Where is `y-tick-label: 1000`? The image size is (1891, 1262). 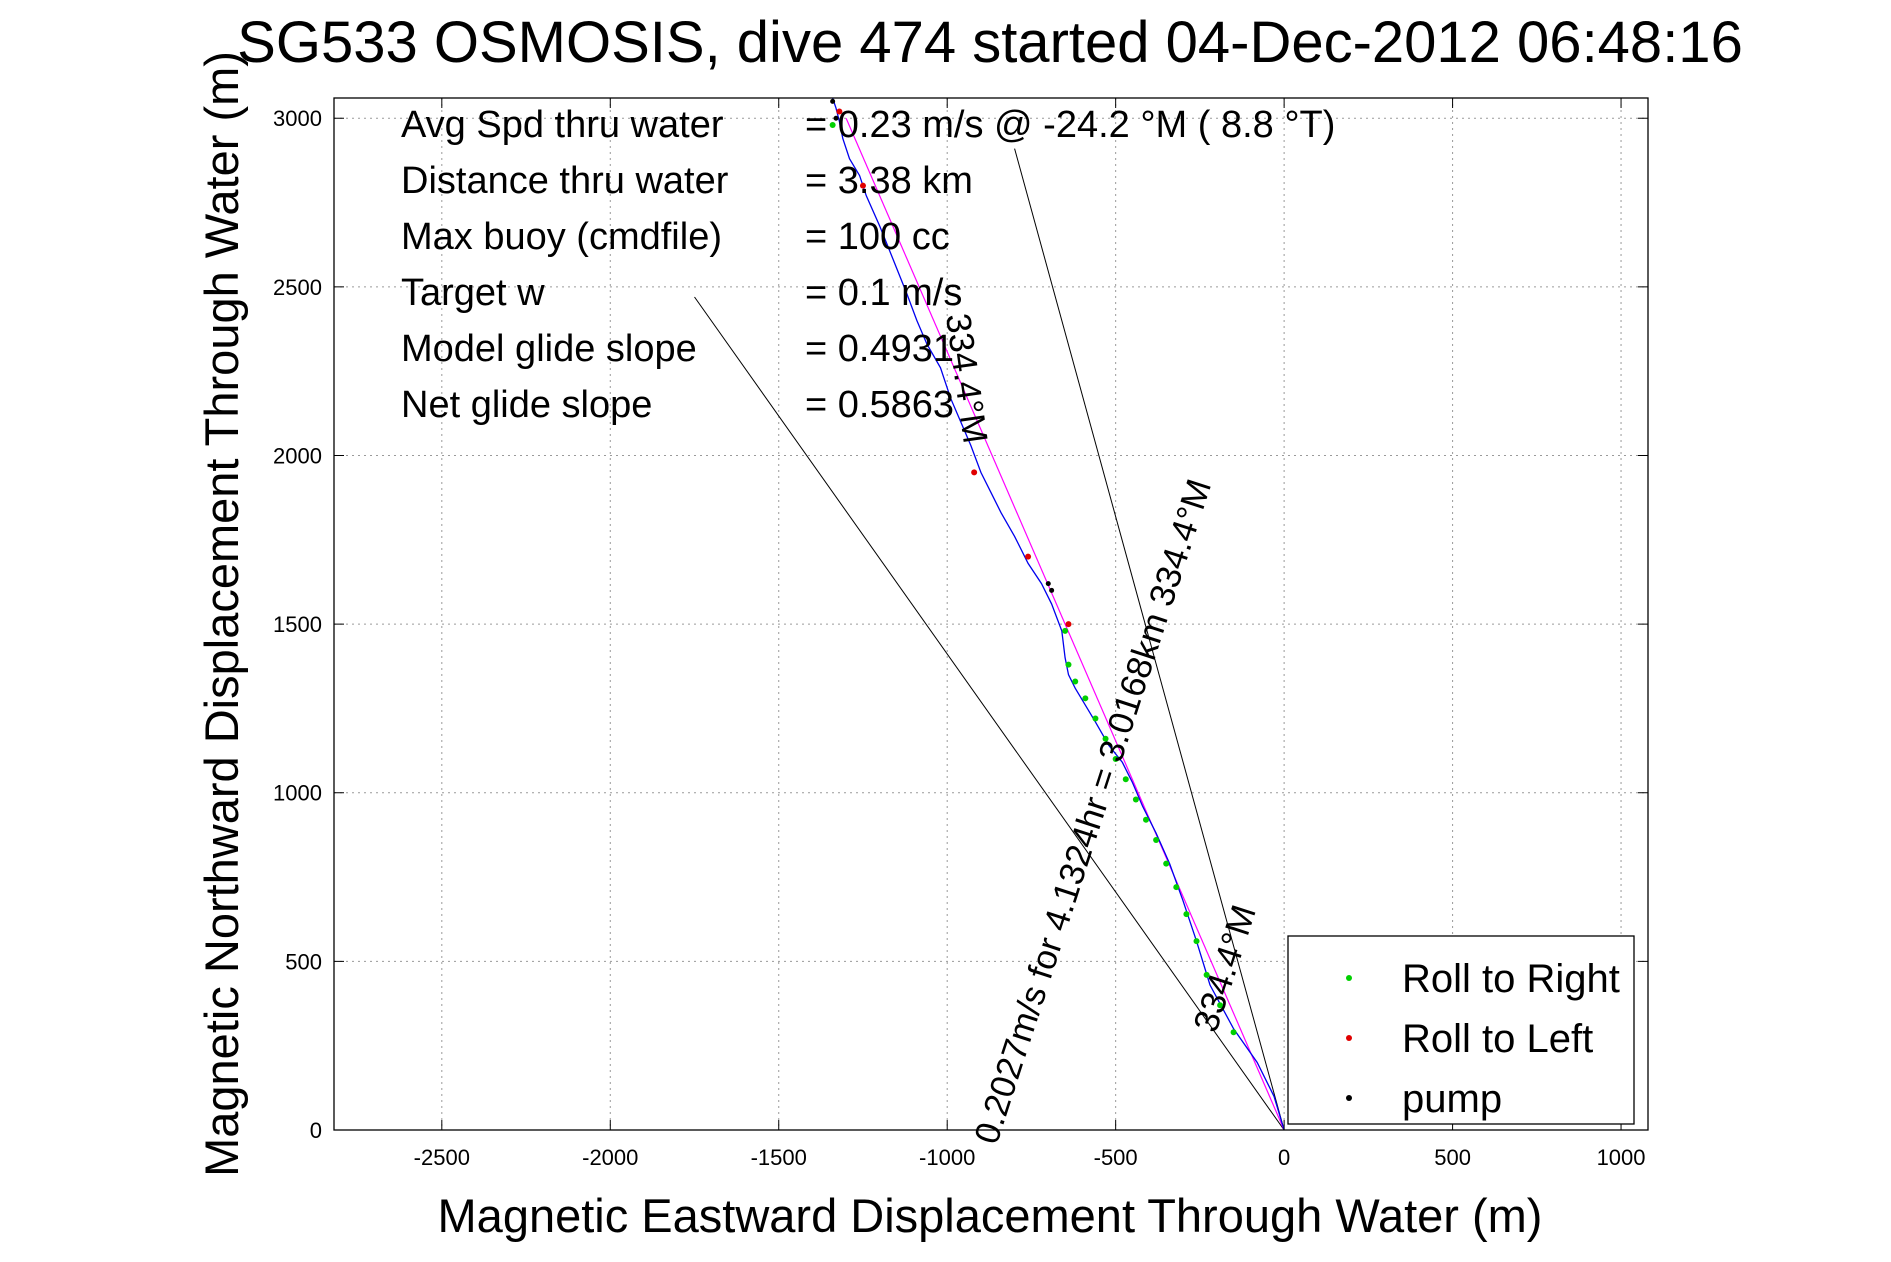
y-tick-label: 1000 is located at coordinates (297, 793).